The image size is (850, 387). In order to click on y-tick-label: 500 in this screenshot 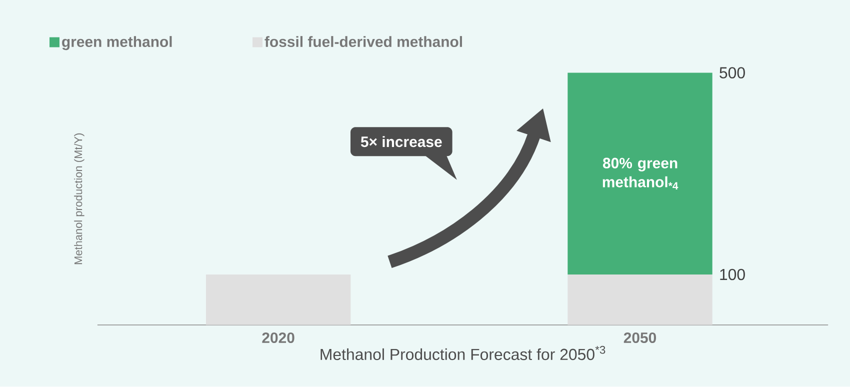, I will do `click(732, 73)`.